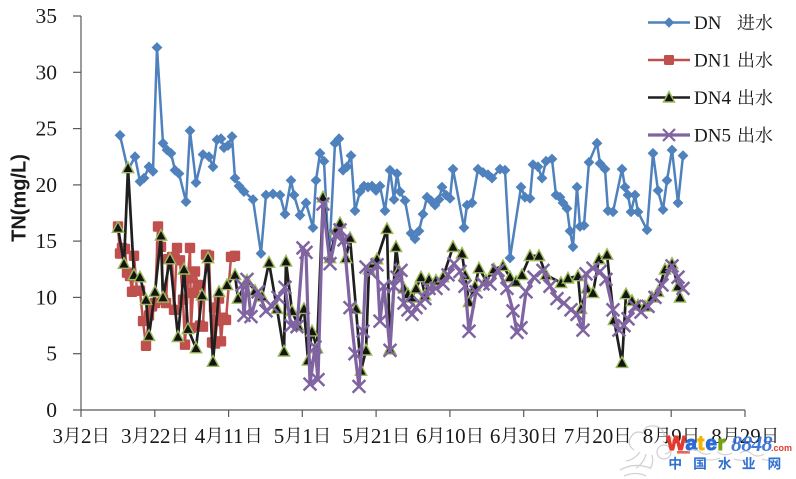  I want to click on svg-text: r, so click(722, 443).